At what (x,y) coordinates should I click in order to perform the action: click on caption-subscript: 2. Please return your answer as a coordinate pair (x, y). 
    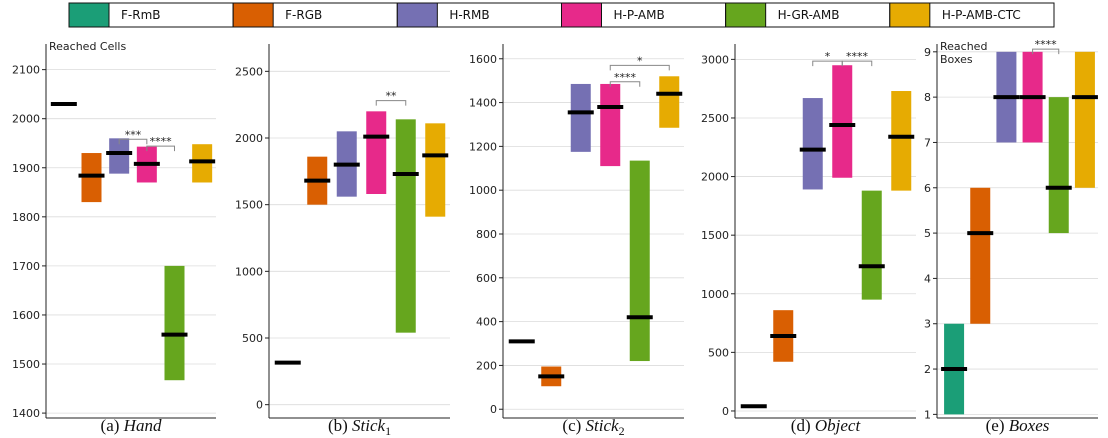
    Looking at the image, I should click on (622, 431).